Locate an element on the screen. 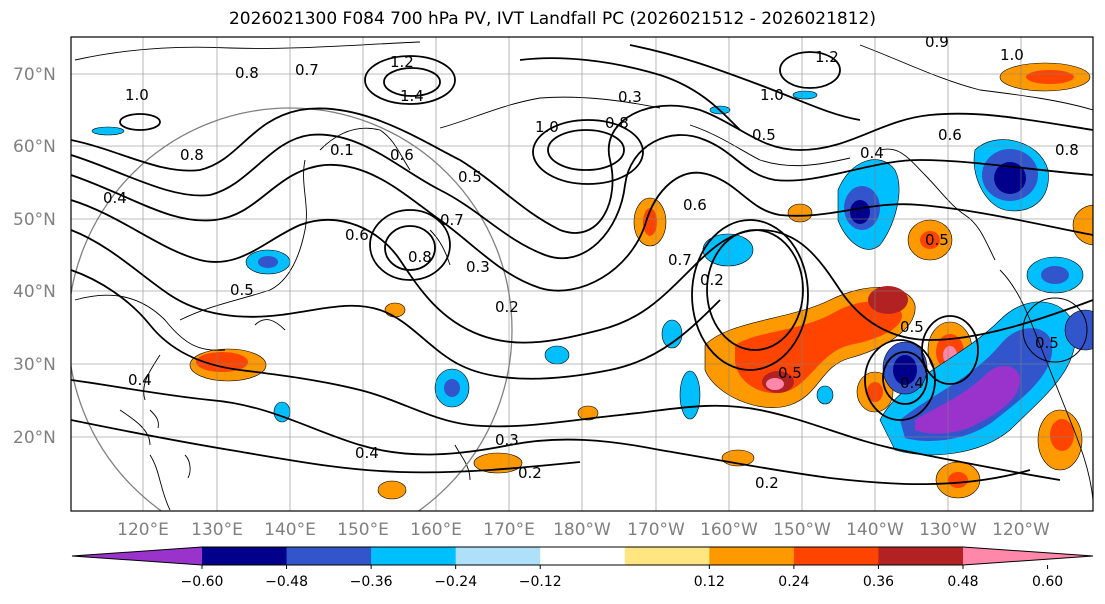 Image resolution: width=1105 pixels, height=604 pixels. contour-label: 0.9 is located at coordinates (937, 42).